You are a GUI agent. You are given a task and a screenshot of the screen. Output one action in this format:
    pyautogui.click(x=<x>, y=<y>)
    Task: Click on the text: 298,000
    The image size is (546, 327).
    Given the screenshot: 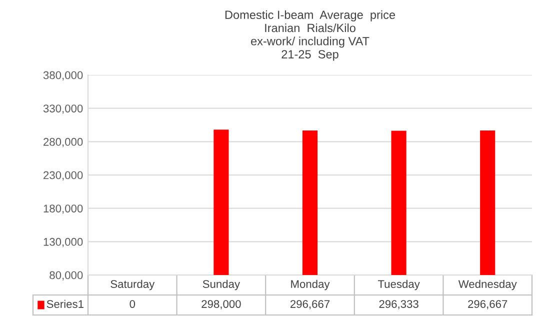 What is the action you would take?
    pyautogui.click(x=221, y=305)
    